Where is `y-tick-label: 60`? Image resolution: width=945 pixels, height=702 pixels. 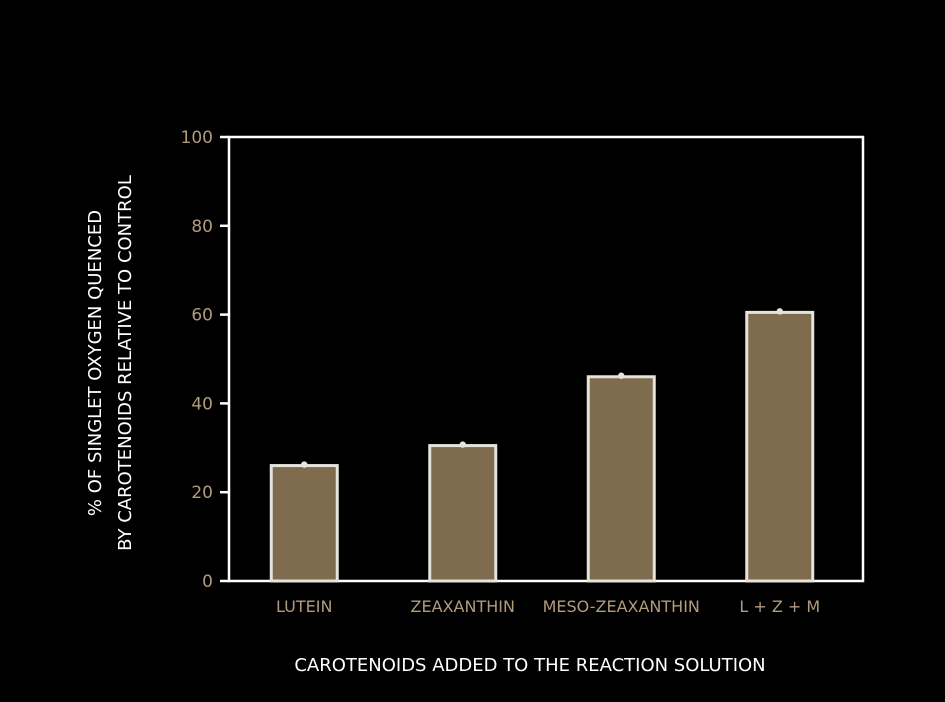 y-tick-label: 60 is located at coordinates (202, 316).